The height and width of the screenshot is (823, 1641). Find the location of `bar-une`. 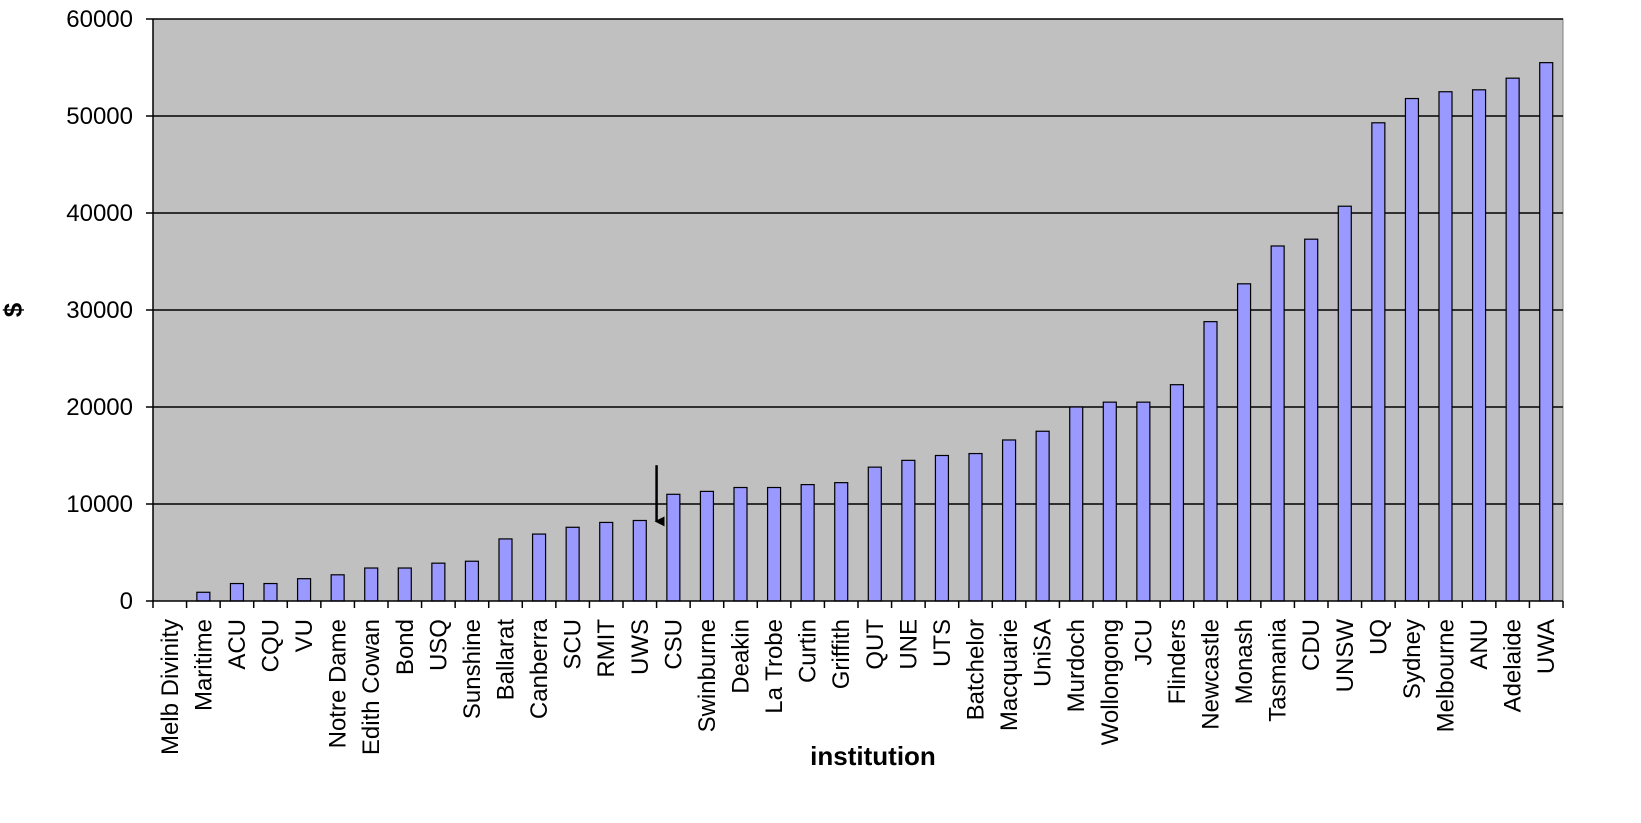

bar-une is located at coordinates (908, 530).